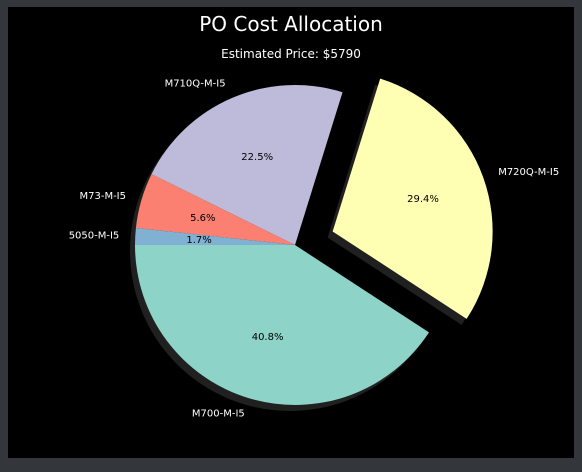 This screenshot has width=582, height=472. What do you see at coordinates (198, 240) in the screenshot?
I see `slice-percent-label: 1.7%` at bounding box center [198, 240].